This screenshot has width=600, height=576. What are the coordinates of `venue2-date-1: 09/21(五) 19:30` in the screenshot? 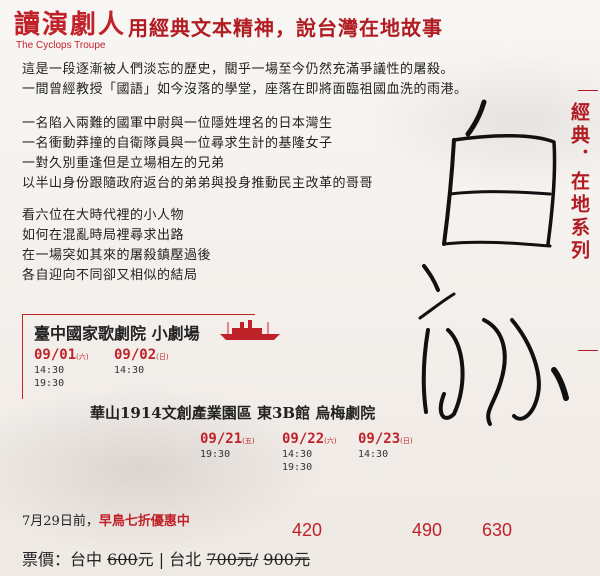 It's located at (227, 444).